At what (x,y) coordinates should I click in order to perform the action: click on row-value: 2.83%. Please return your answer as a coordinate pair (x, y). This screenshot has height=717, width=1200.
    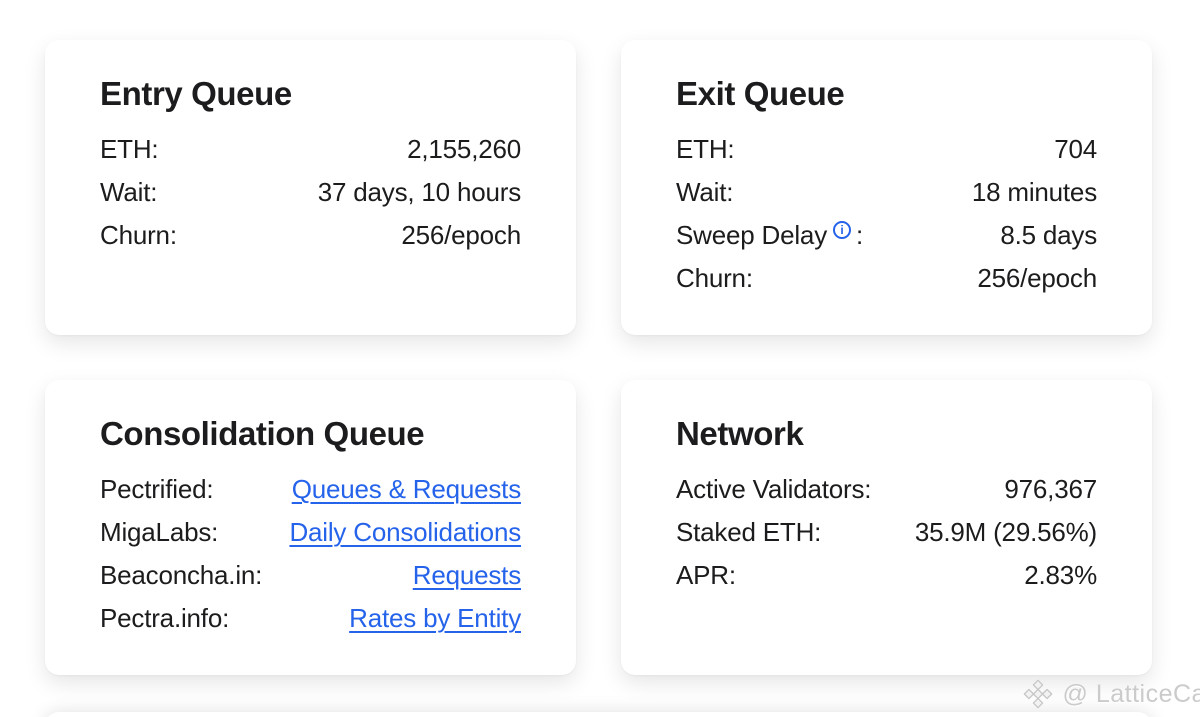
    Looking at the image, I should click on (1060, 575).